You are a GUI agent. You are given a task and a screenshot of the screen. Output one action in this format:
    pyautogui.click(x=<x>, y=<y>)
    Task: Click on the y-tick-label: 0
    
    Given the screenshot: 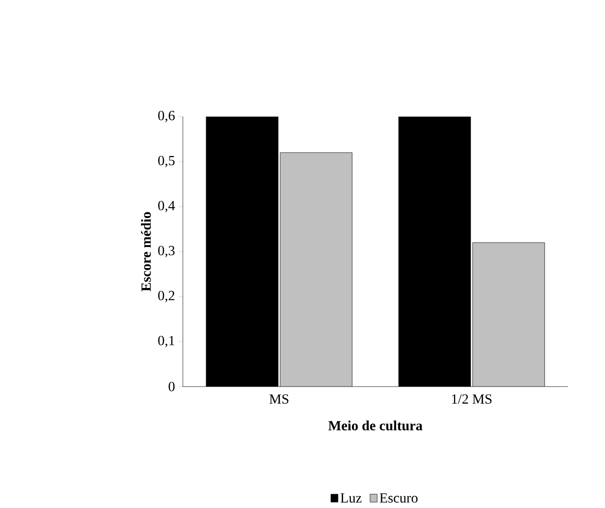 What is the action you would take?
    pyautogui.click(x=171, y=387)
    